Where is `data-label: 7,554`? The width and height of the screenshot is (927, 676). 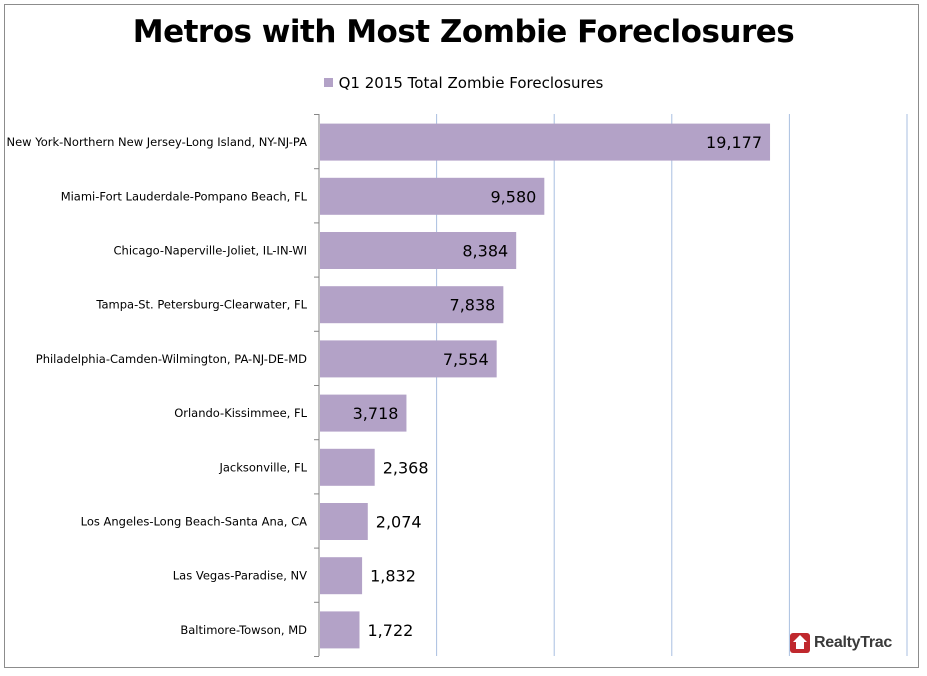
data-label: 7,554 is located at coordinates (466, 359).